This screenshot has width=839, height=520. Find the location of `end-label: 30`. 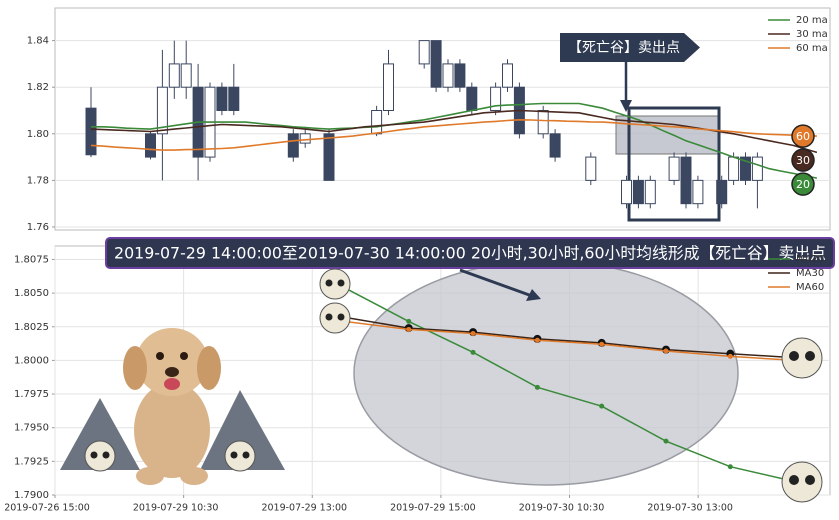

end-label: 30 is located at coordinates (803, 160).